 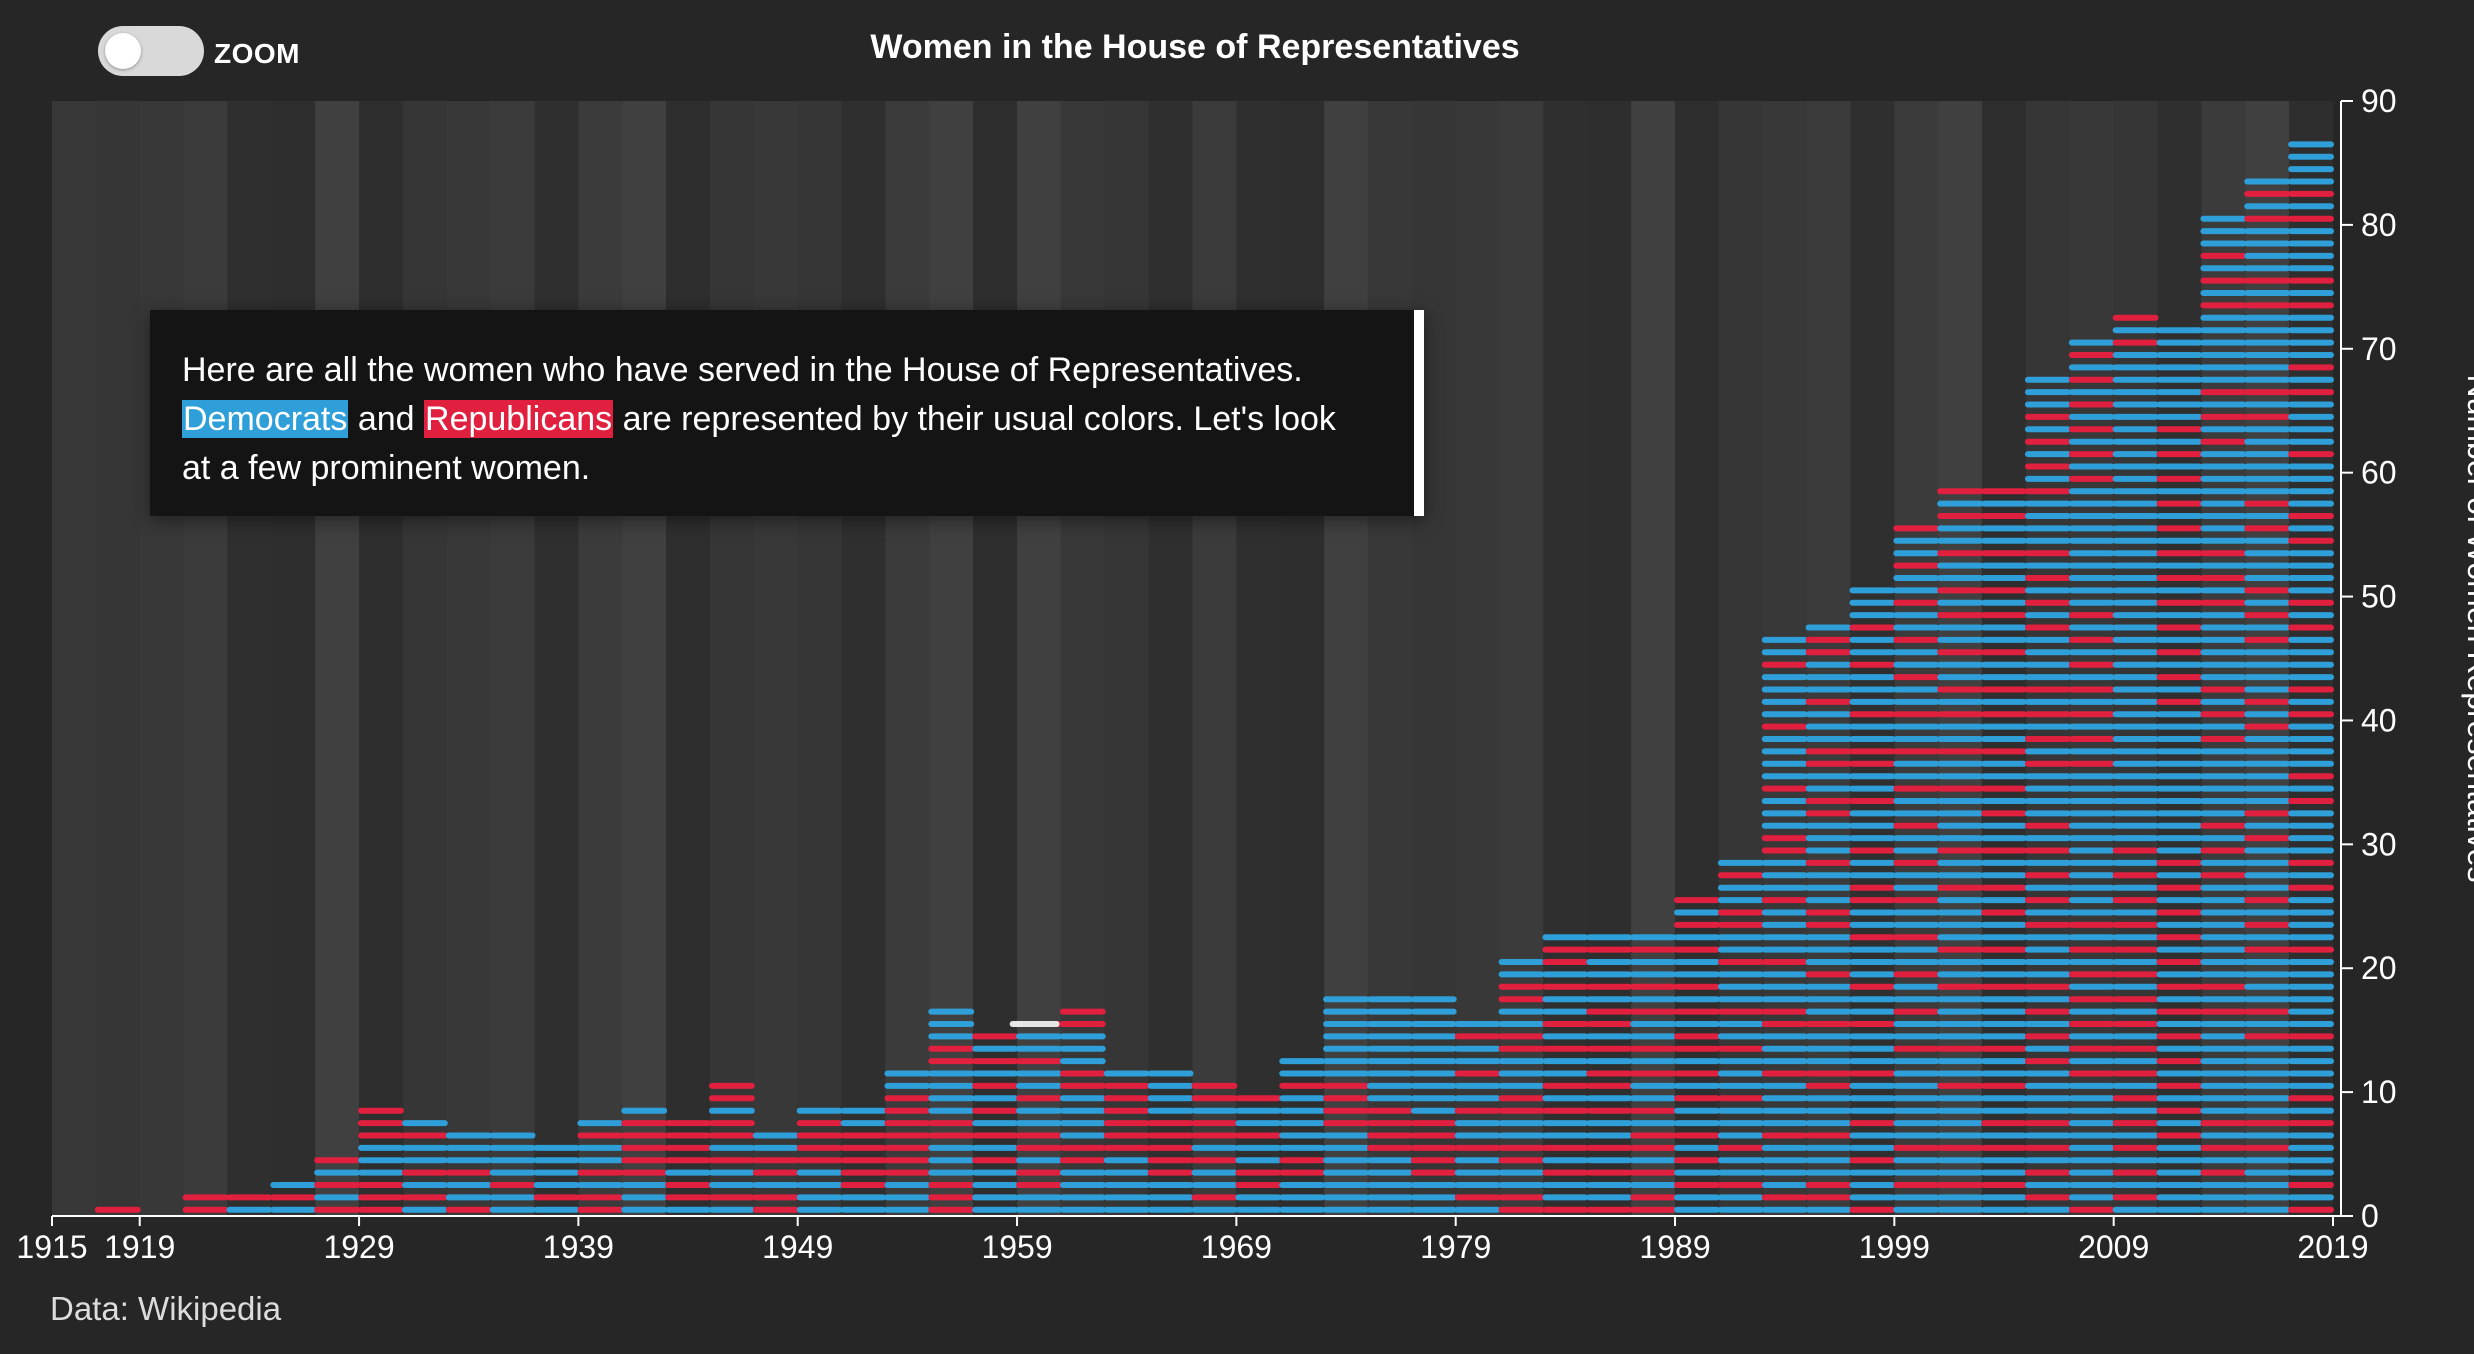 I want to click on republicans-highlight: Republicans, so click(x=519, y=419).